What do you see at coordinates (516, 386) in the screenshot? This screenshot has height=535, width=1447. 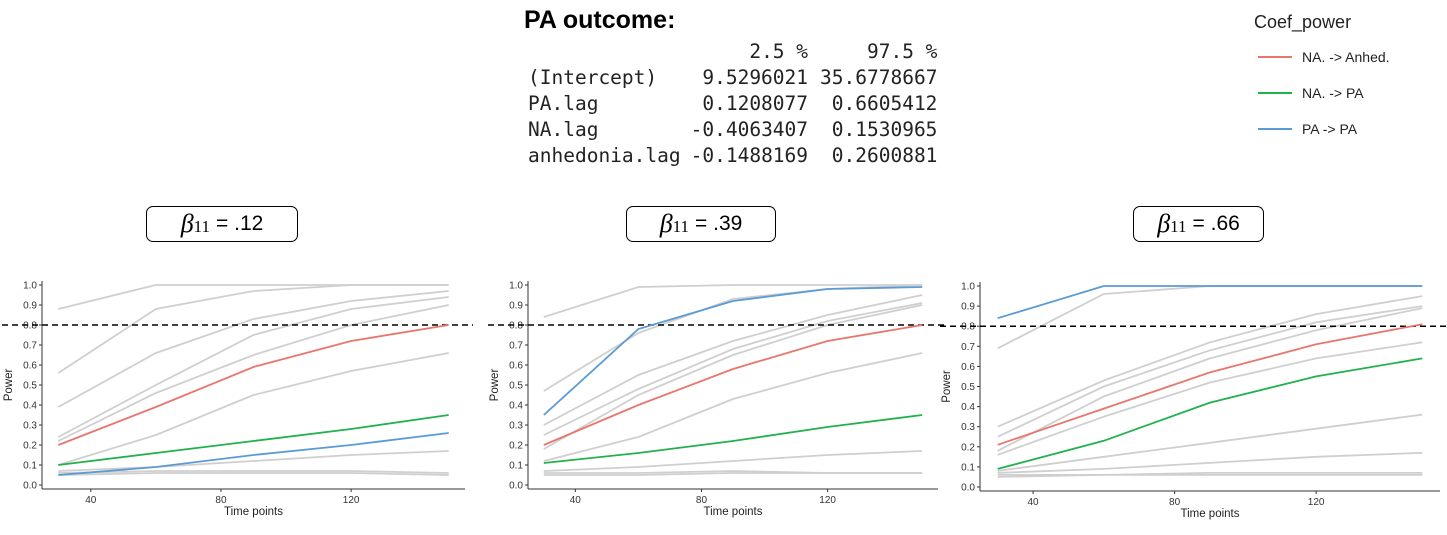 I see `y-tick-label: 0.5` at bounding box center [516, 386].